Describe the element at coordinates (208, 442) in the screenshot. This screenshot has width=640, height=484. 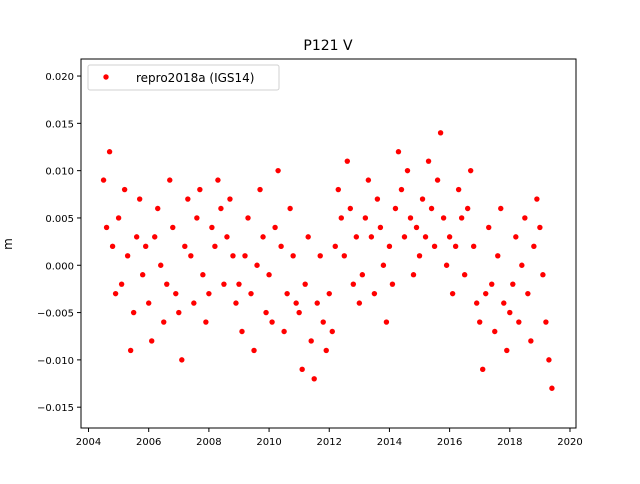
I see `x-tick-label: 2008` at that location.